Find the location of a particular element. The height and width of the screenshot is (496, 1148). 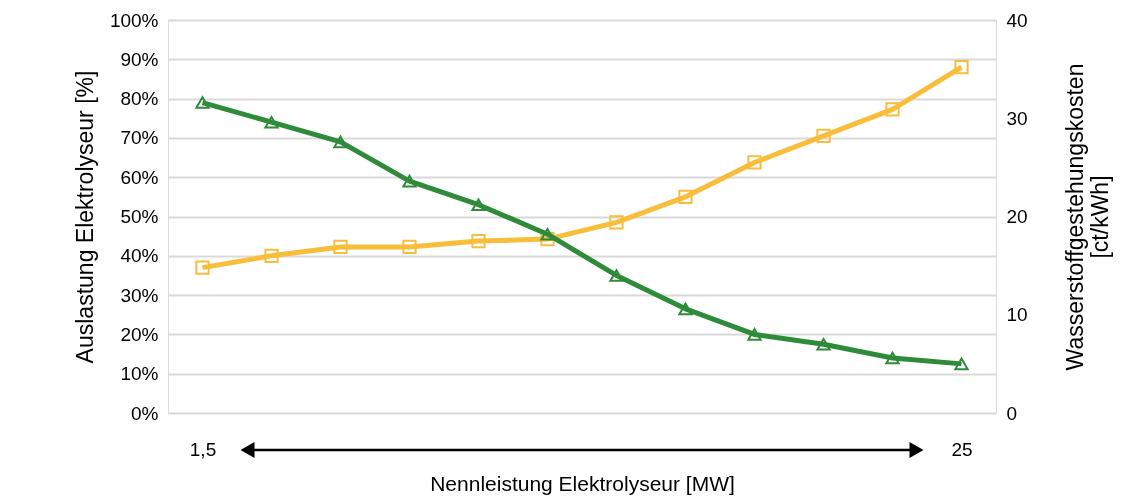

y-axis-title: Auslastung Elektrolyseur [%] is located at coordinates (84, 217).